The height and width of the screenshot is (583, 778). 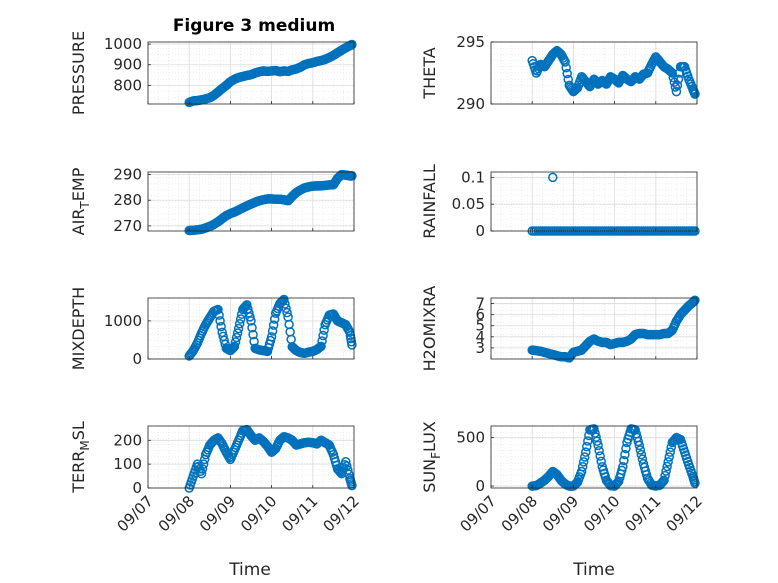 I want to click on y-tick-label: 7, so click(x=480, y=304).